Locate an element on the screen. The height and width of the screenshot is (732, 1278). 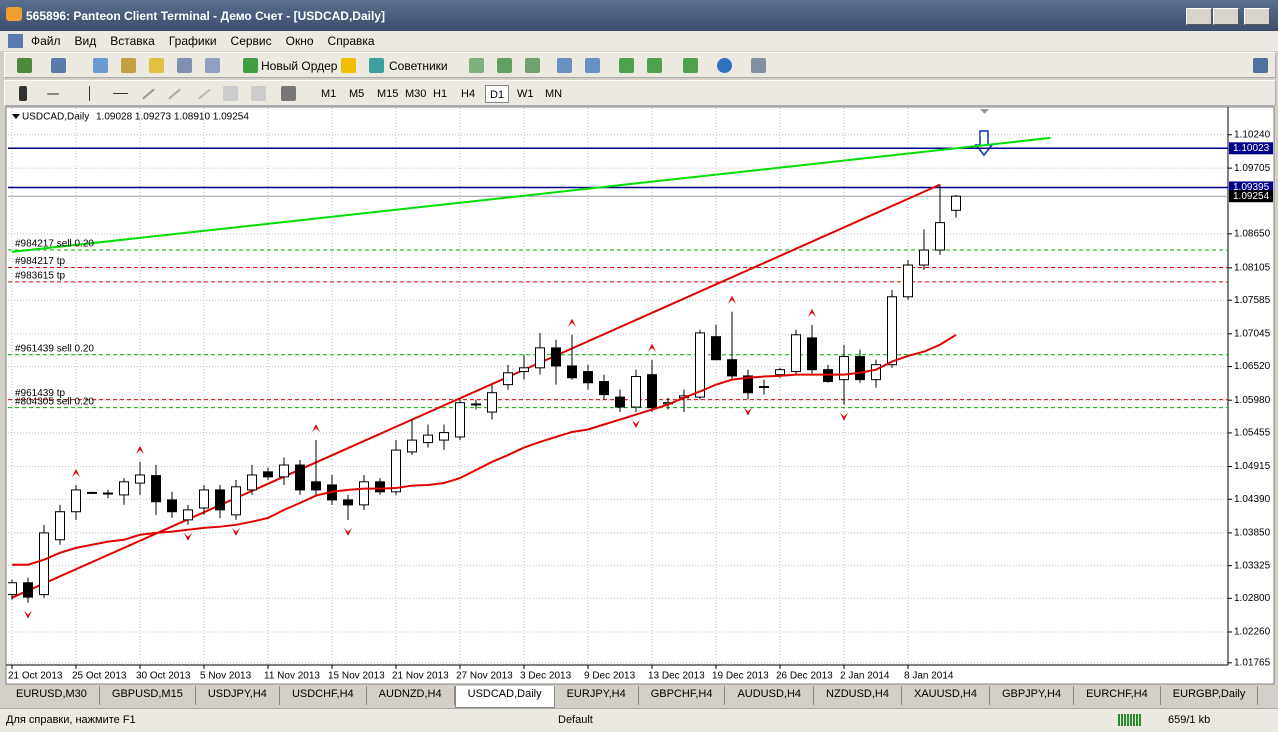
trendline is located at coordinates (531, 194).